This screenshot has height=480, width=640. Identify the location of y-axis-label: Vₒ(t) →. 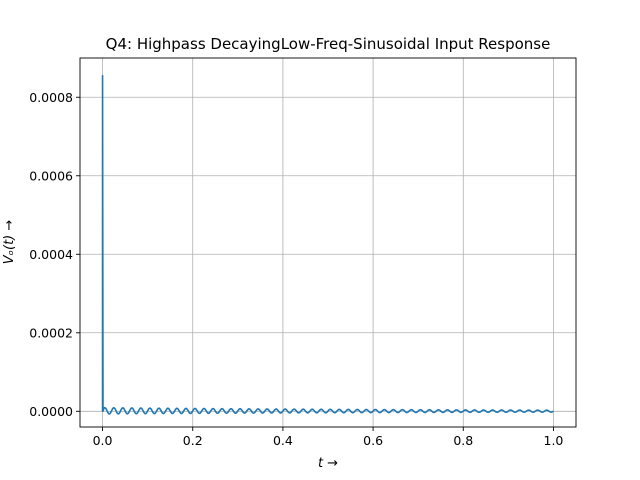
(9, 242).